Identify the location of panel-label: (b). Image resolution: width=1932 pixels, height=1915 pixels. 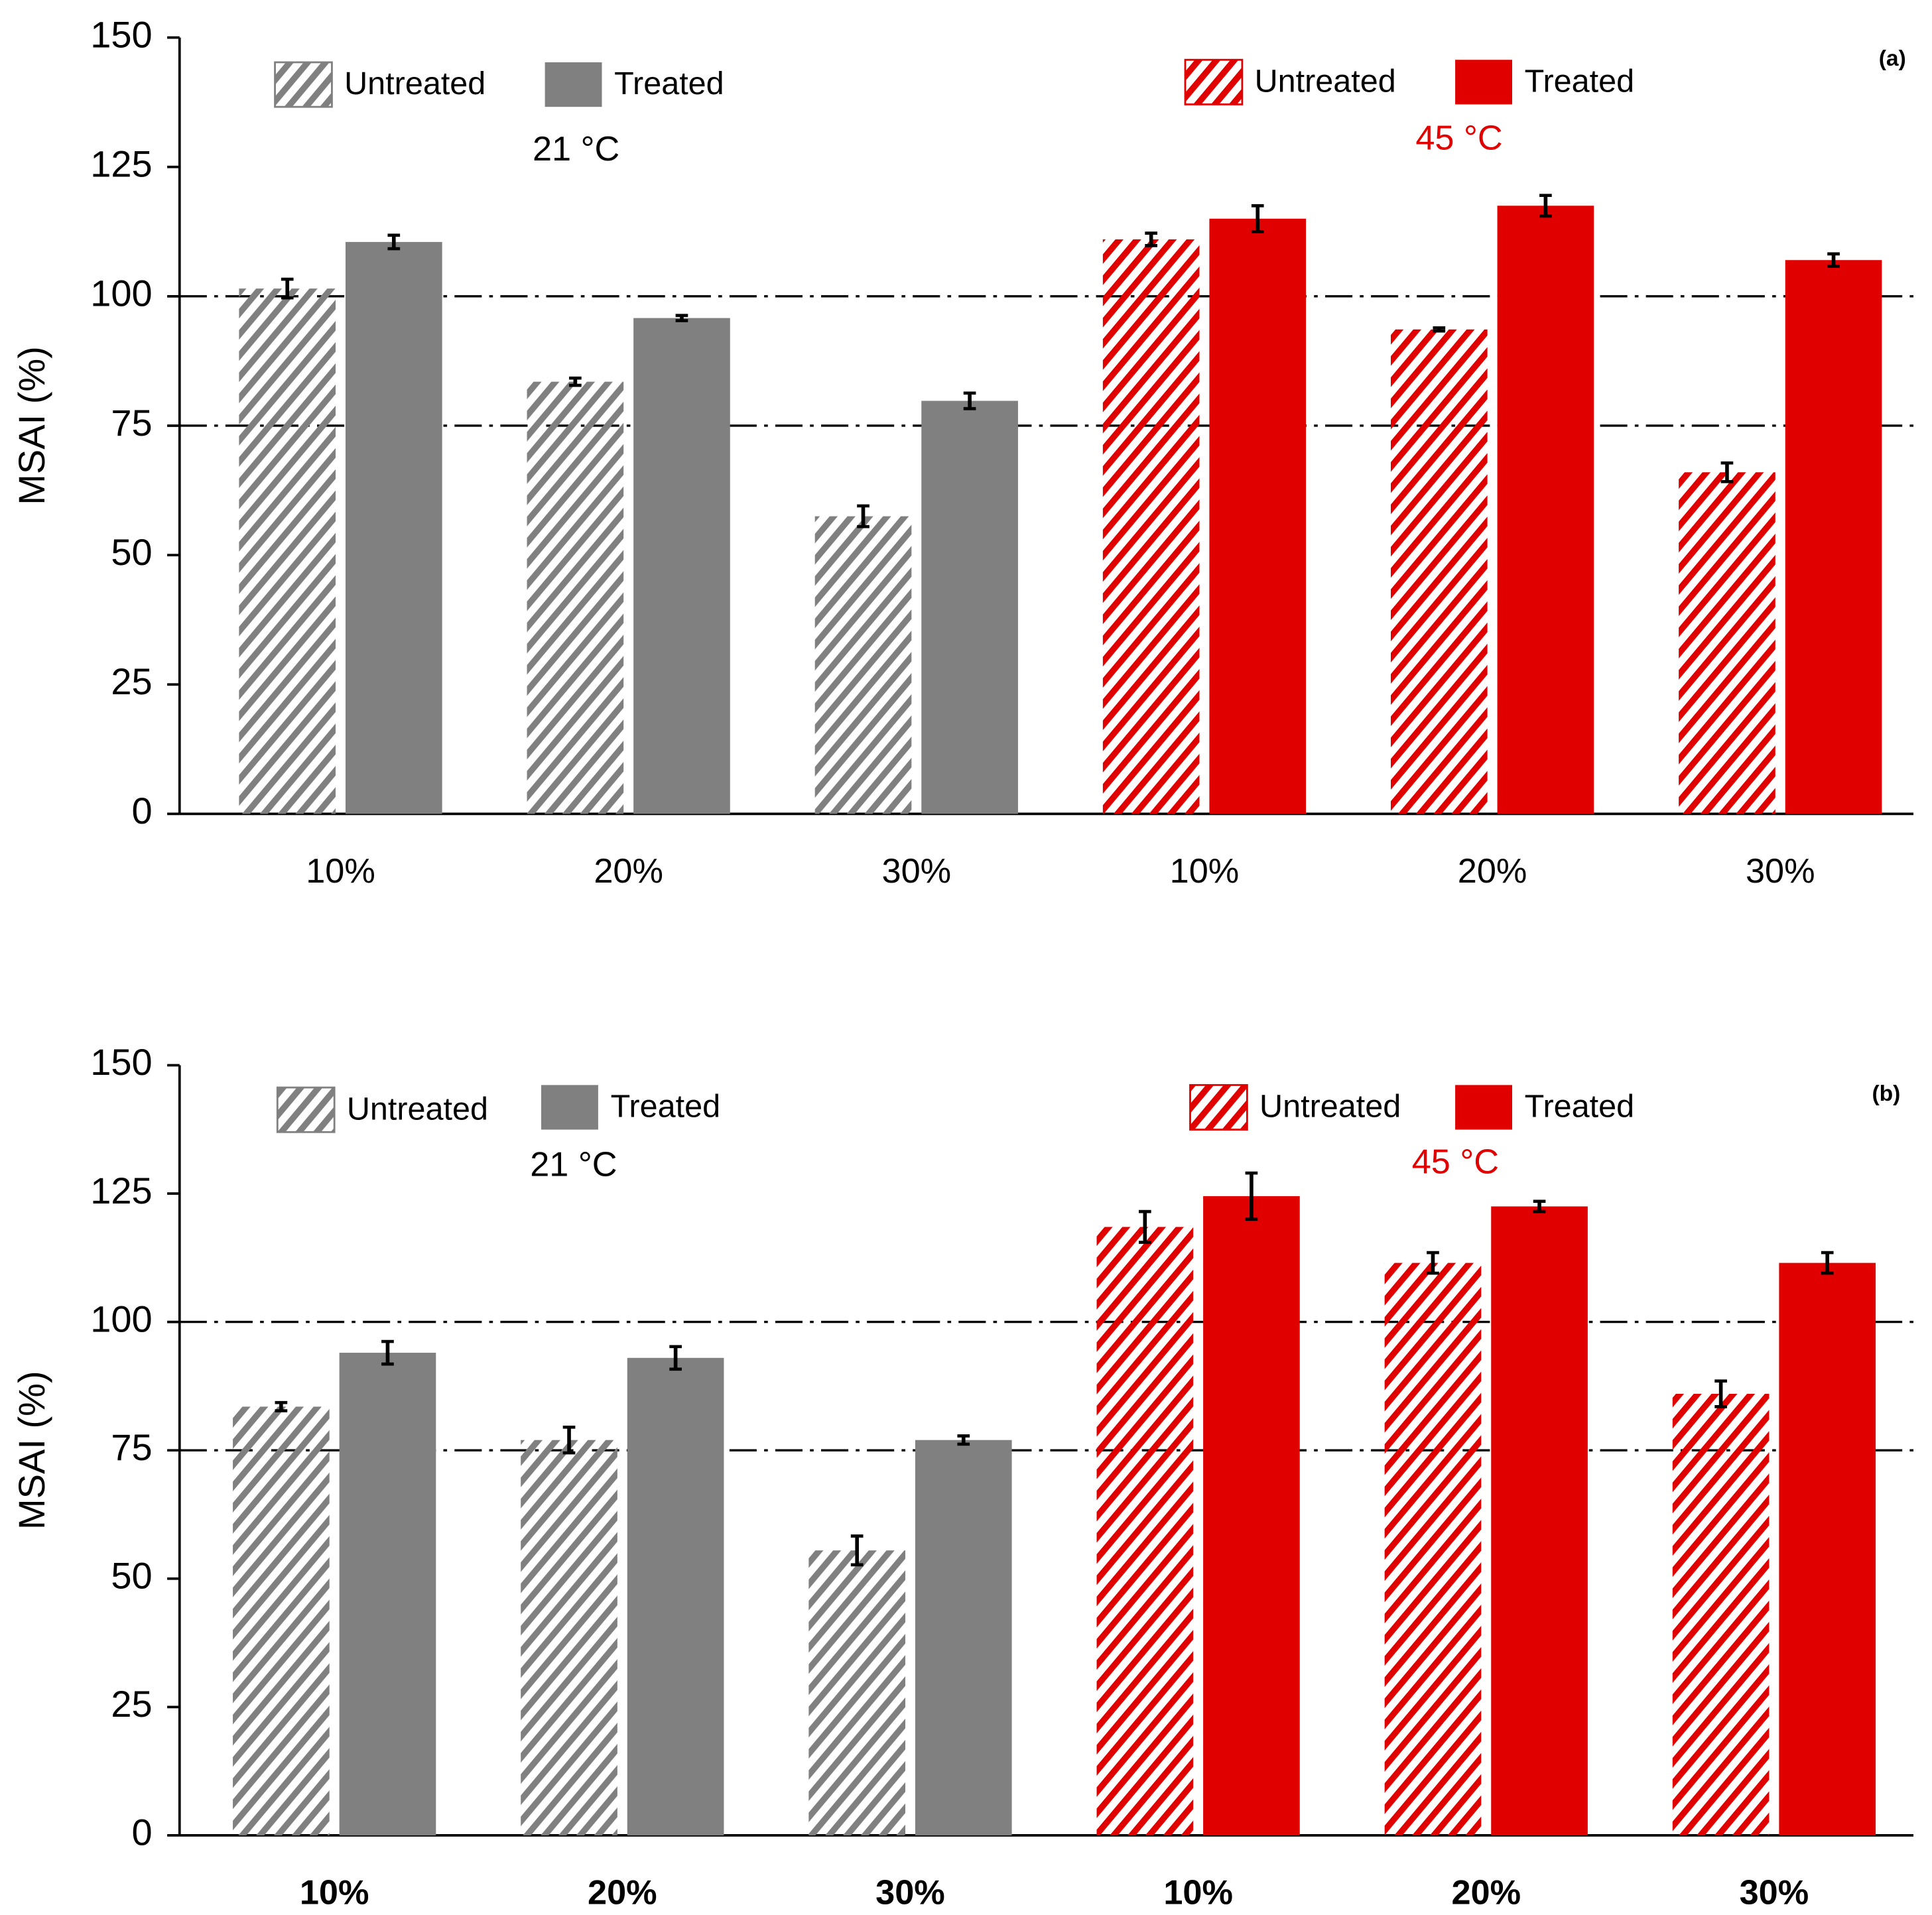
(1886, 1093).